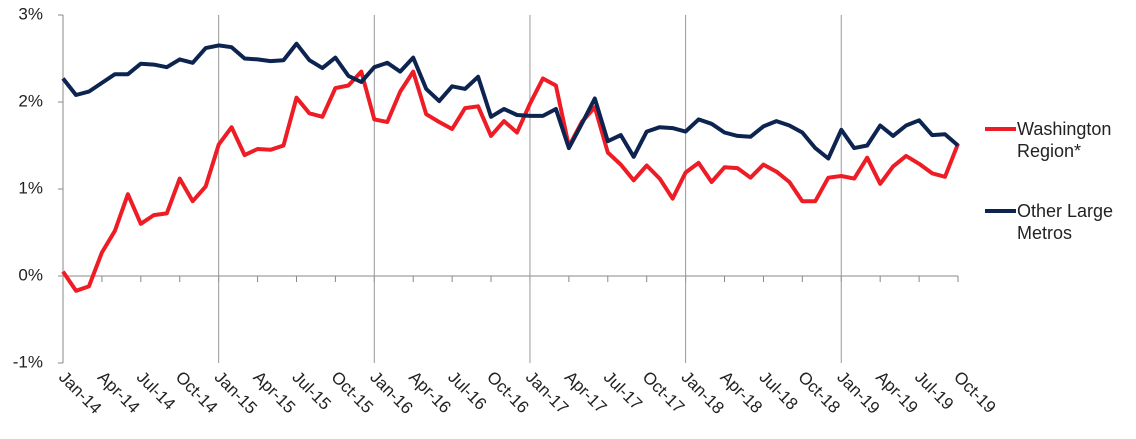  I want to click on x-tick-label: Apr-17, so click(586, 393).